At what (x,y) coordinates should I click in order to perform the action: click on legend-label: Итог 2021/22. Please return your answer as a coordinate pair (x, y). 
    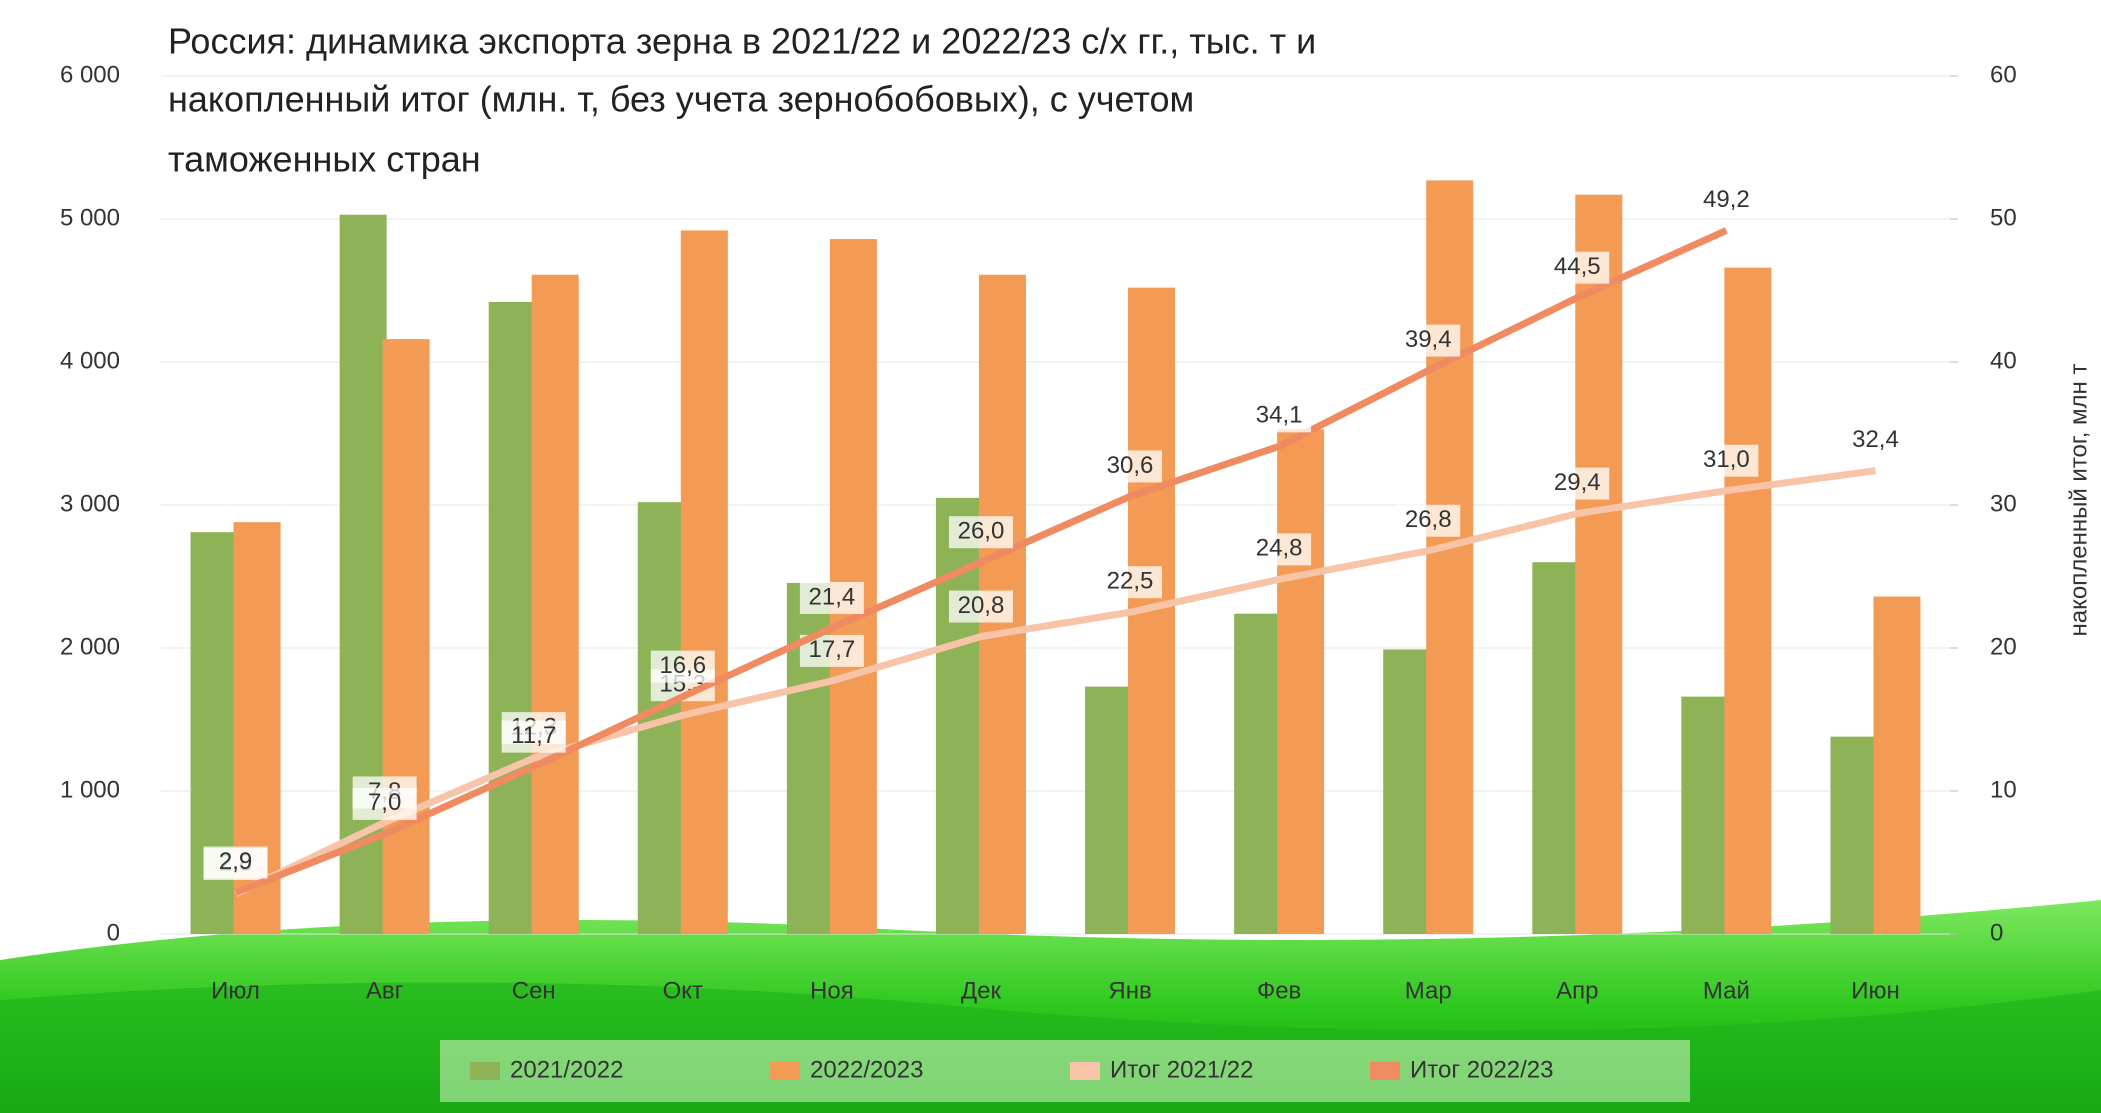
    Looking at the image, I should click on (1182, 1069).